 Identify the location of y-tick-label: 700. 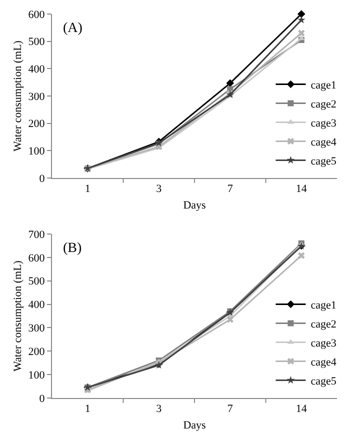
(37, 234).